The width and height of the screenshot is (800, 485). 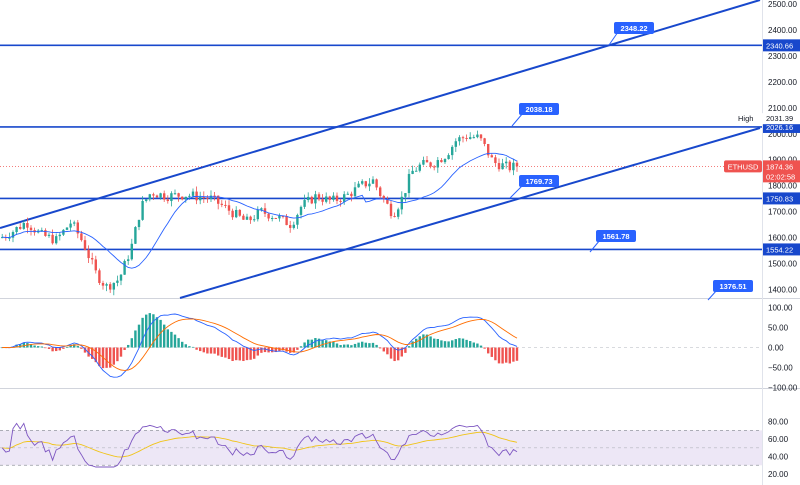 I want to click on signal-line, so click(x=260, y=344).